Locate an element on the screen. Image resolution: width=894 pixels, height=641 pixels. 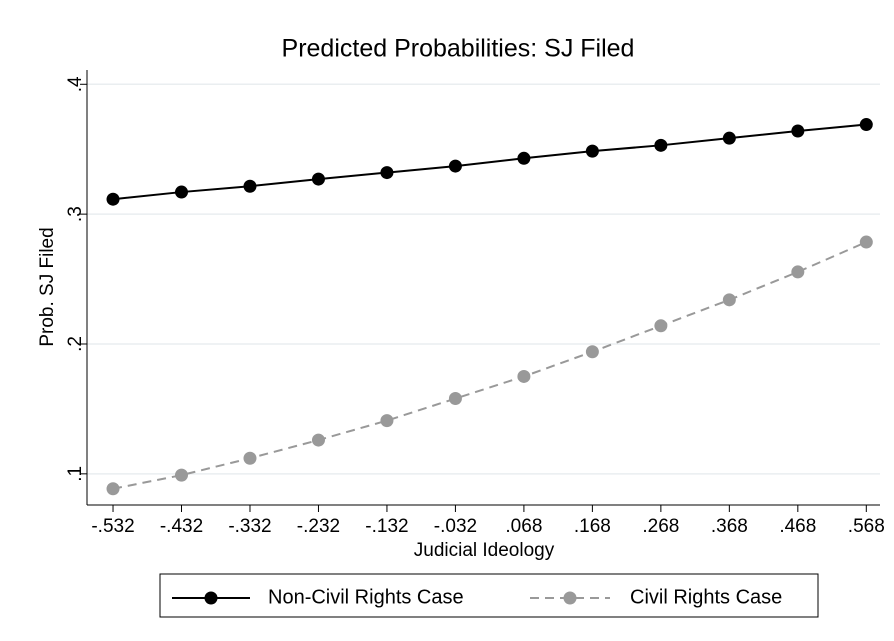
legend-box is located at coordinates (489, 595).